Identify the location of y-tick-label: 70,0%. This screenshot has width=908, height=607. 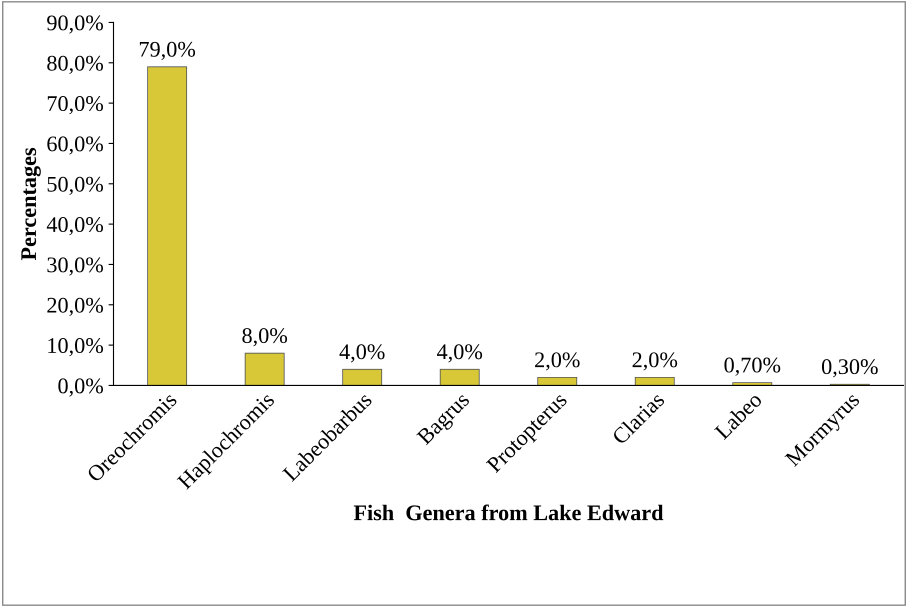
(76, 105).